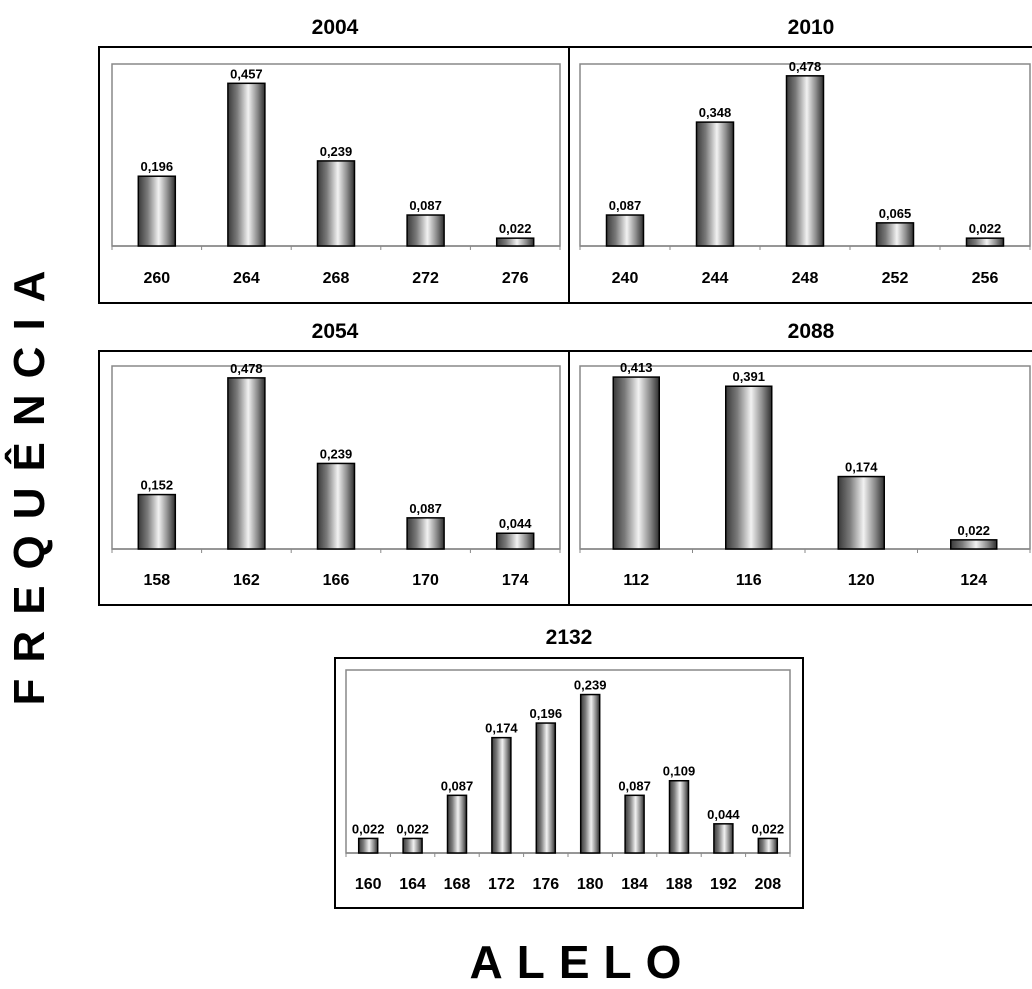  What do you see at coordinates (336, 278) in the screenshot?
I see `x-tick-label: 268` at bounding box center [336, 278].